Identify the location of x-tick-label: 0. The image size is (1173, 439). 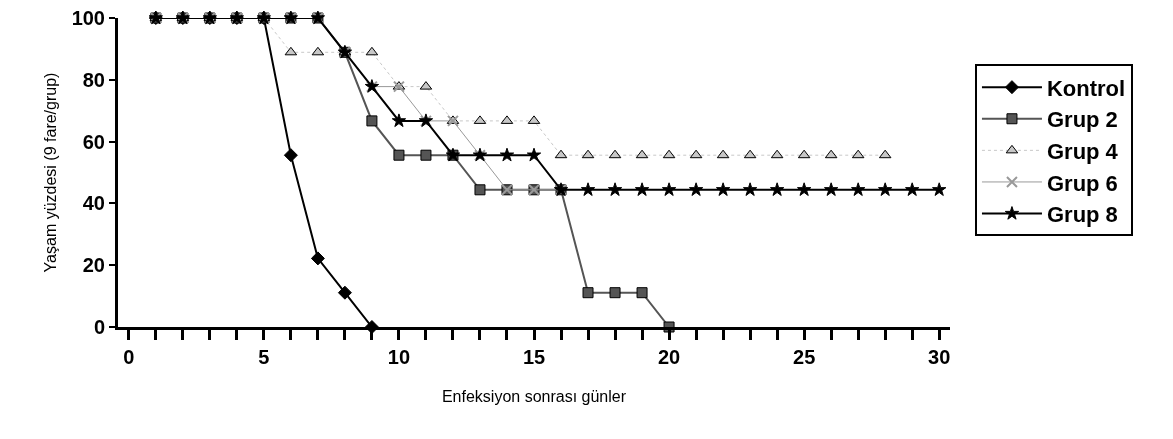
(129, 357).